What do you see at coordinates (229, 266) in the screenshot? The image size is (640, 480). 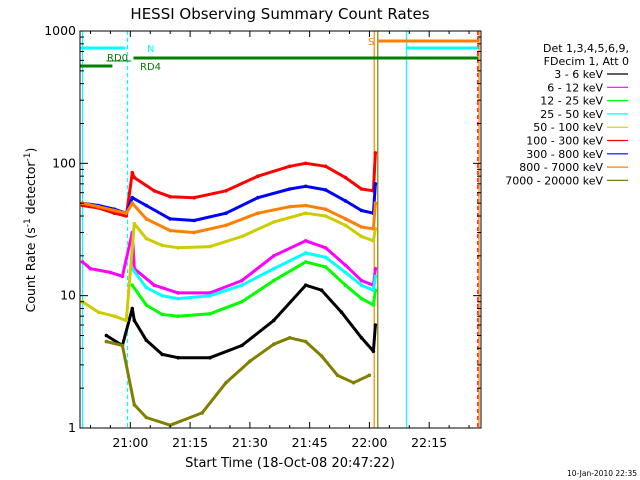 I see `series-line-50-100-kev` at bounding box center [229, 266].